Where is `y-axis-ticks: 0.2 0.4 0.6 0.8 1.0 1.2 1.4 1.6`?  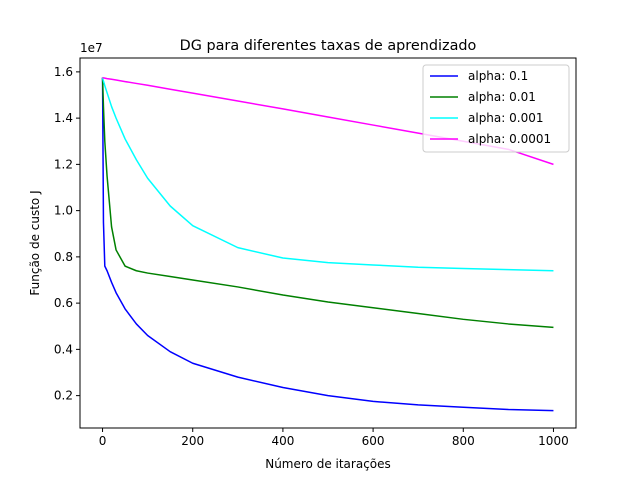 y-axis-ticks: 0.2 0.4 0.6 0.8 1.0 1.2 1.4 1.6 is located at coordinates (67, 234).